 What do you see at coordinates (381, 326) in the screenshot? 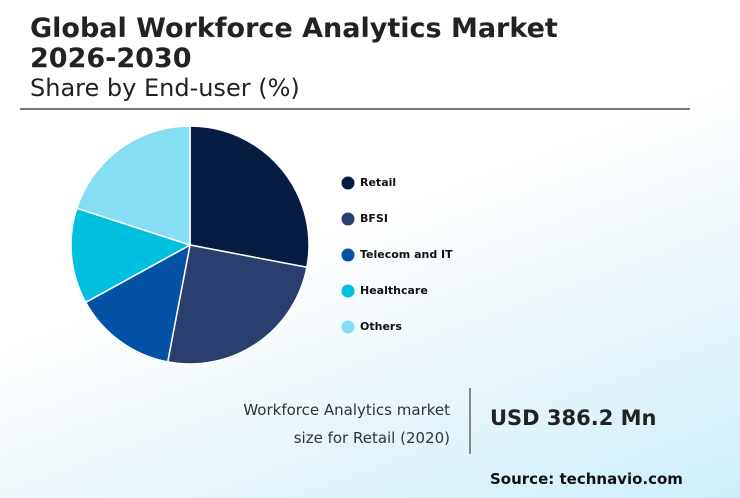
I see `legend-label: Others` at bounding box center [381, 326].